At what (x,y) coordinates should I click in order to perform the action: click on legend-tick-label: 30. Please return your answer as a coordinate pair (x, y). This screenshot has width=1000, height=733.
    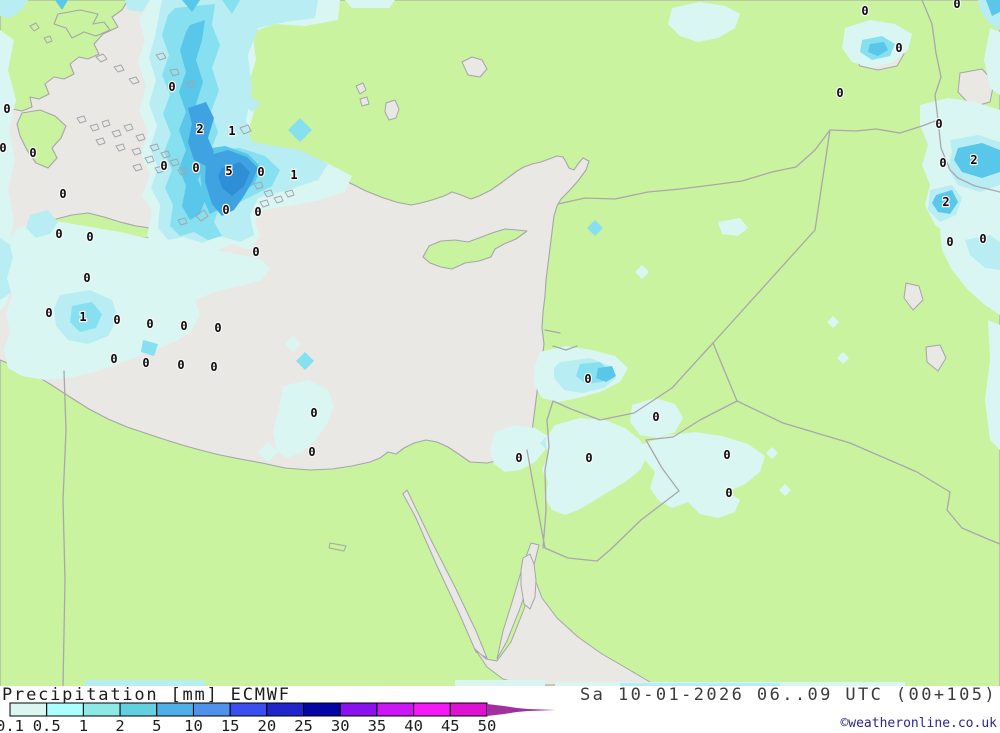
    Looking at the image, I should click on (340, 725).